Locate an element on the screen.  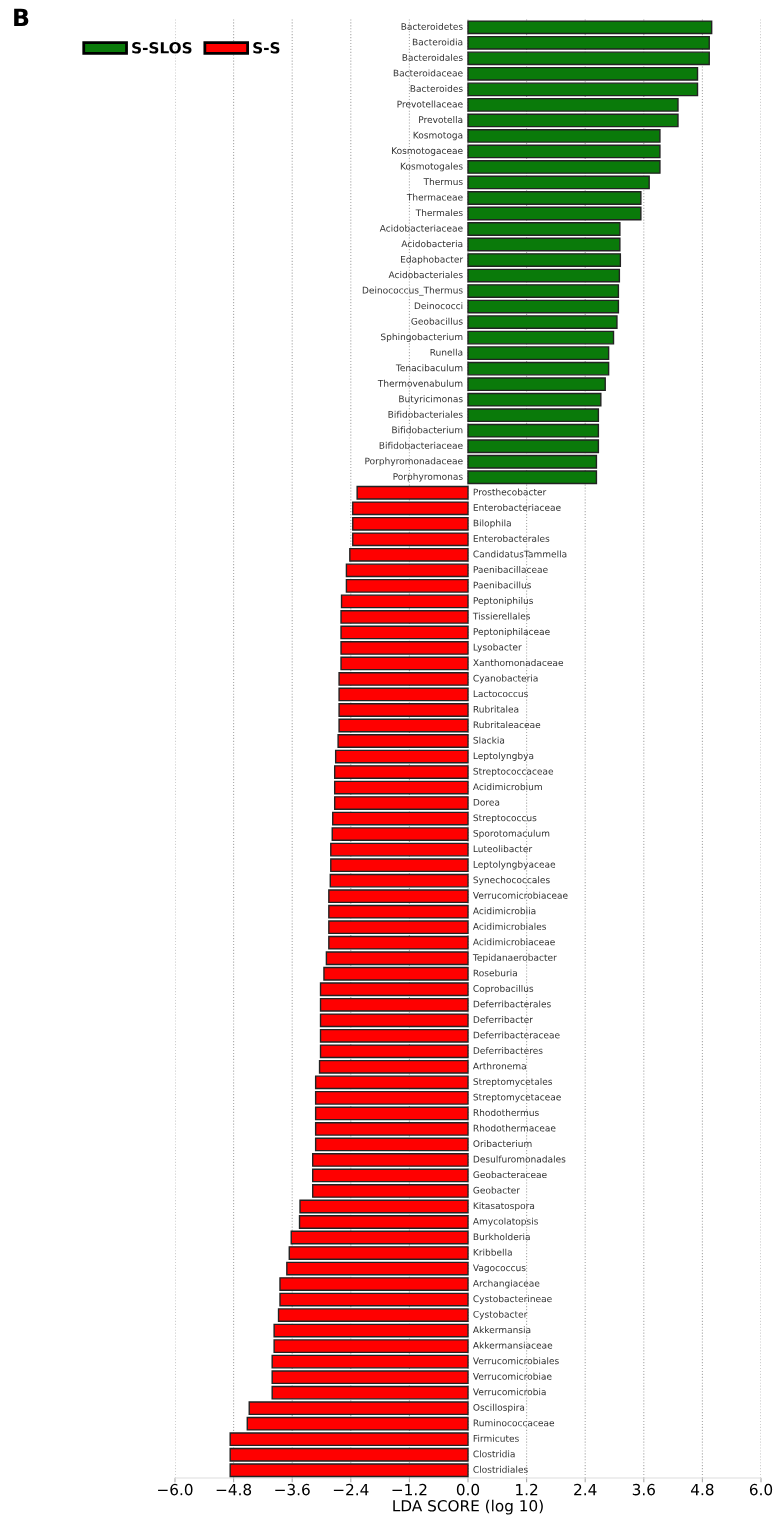
y-tick-label: Paenibacillus is located at coordinates (502, 585).